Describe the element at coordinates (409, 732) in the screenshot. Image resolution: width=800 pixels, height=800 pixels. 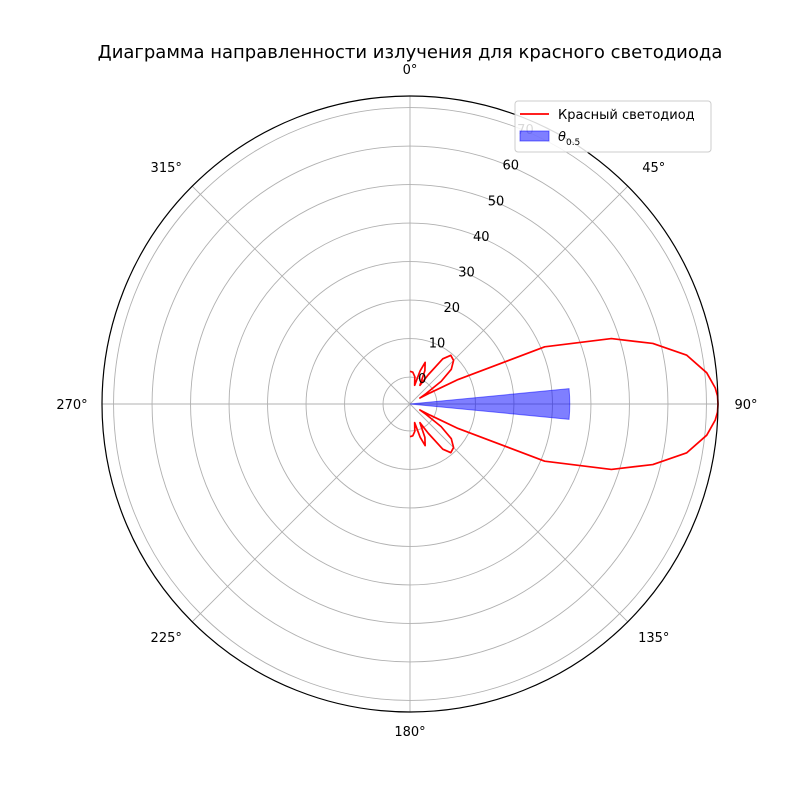
I see `angle-tick-label: 180°` at that location.